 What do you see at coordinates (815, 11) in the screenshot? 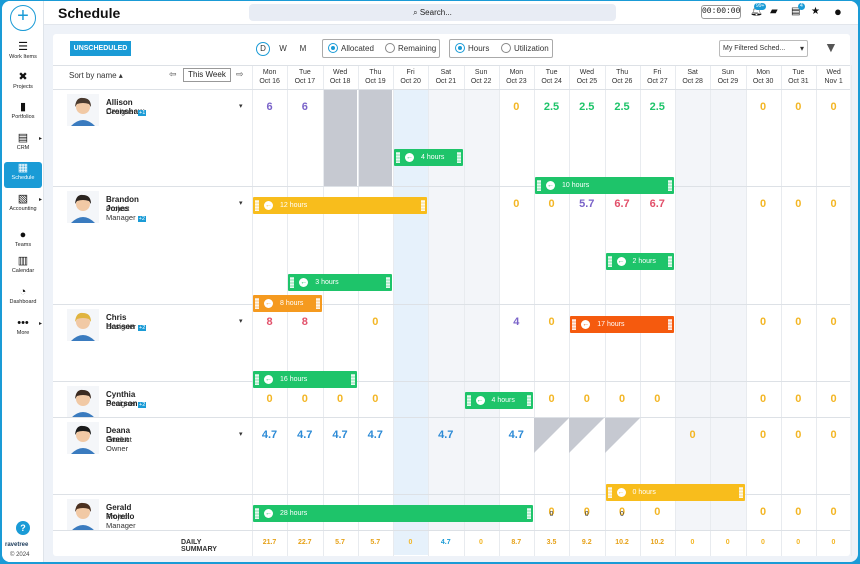
I see `star-icon: ★` at bounding box center [815, 11].